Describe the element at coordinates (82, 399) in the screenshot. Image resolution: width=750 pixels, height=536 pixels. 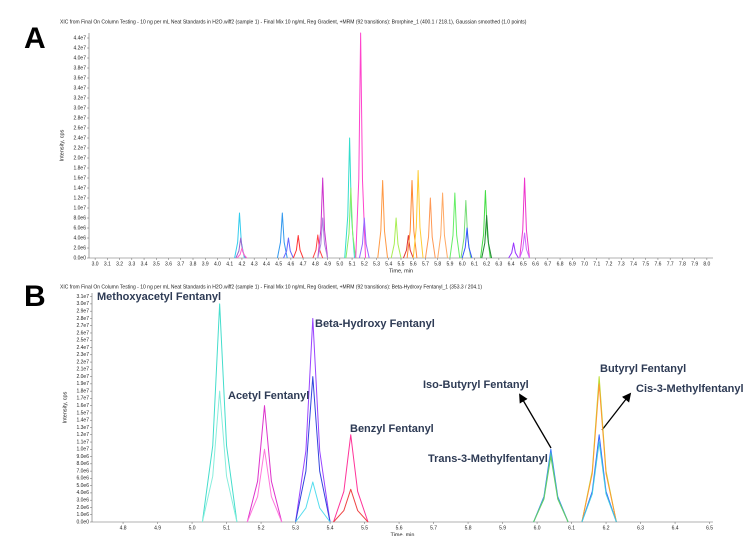
I see `y-tick-label: 1.7e7` at that location.